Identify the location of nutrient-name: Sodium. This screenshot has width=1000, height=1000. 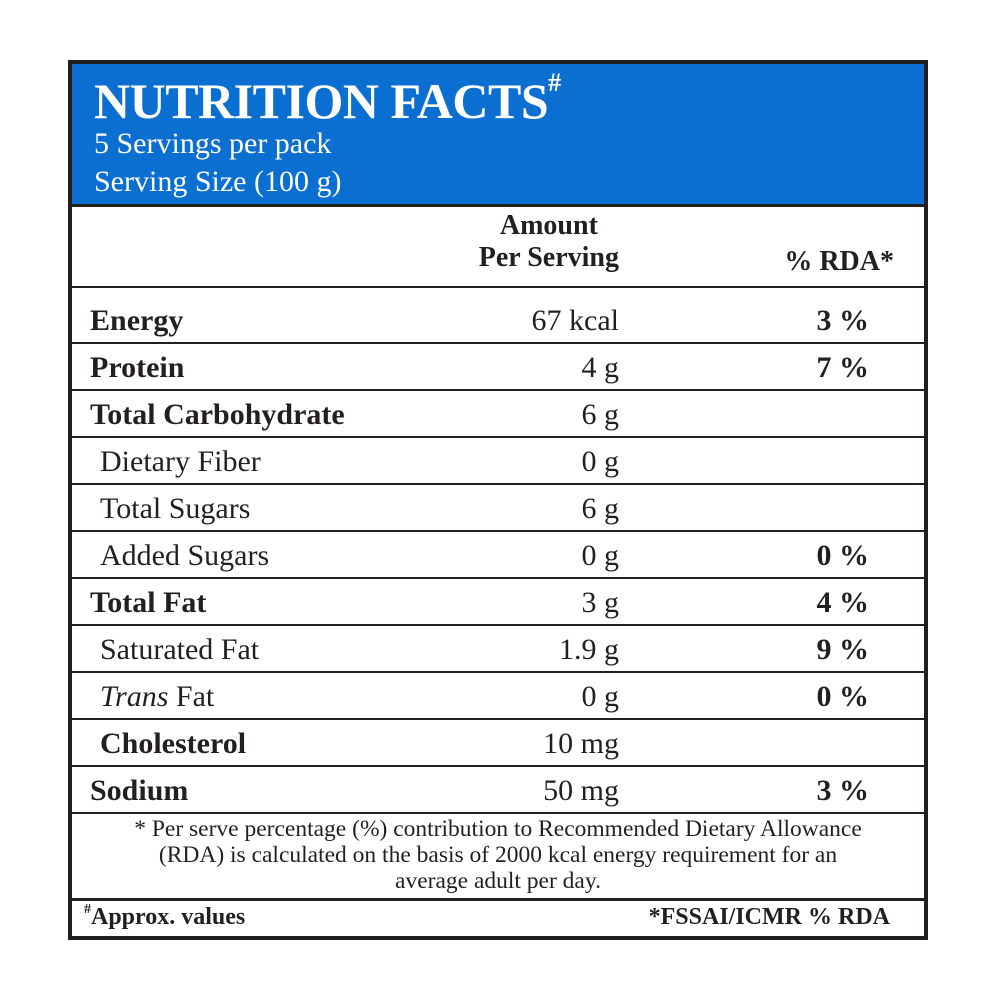
(139, 790).